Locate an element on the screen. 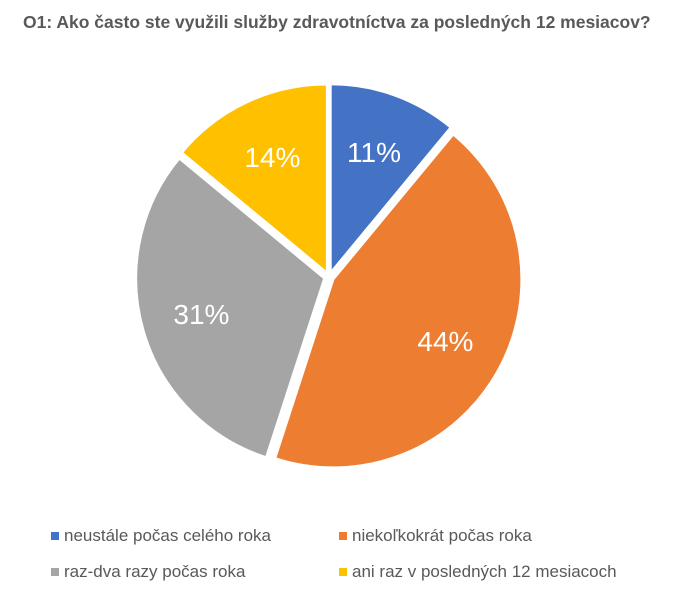 This screenshot has height=611, width=678. legend-label: raz-dva razy počas roka is located at coordinates (155, 571).